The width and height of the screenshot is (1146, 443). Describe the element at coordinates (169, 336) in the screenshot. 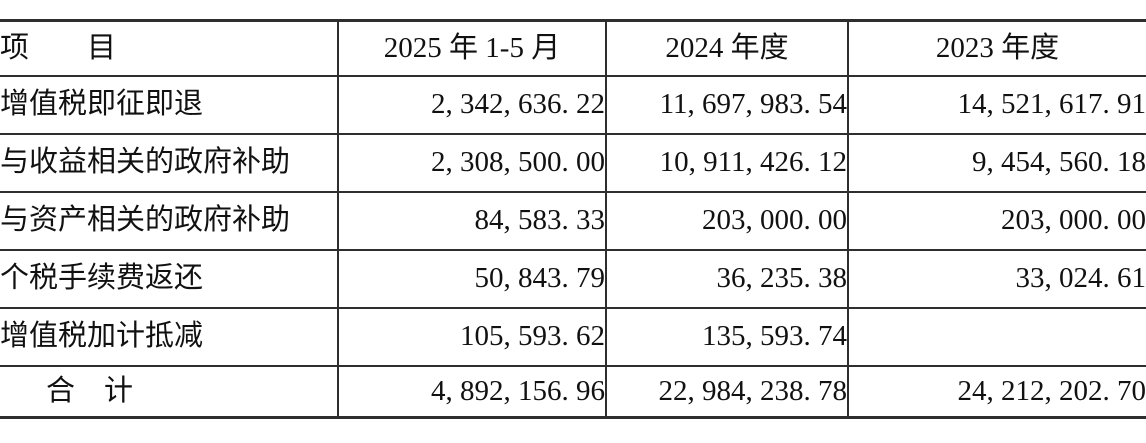

I see `row-item-label: 增值税加计抵减` at that location.